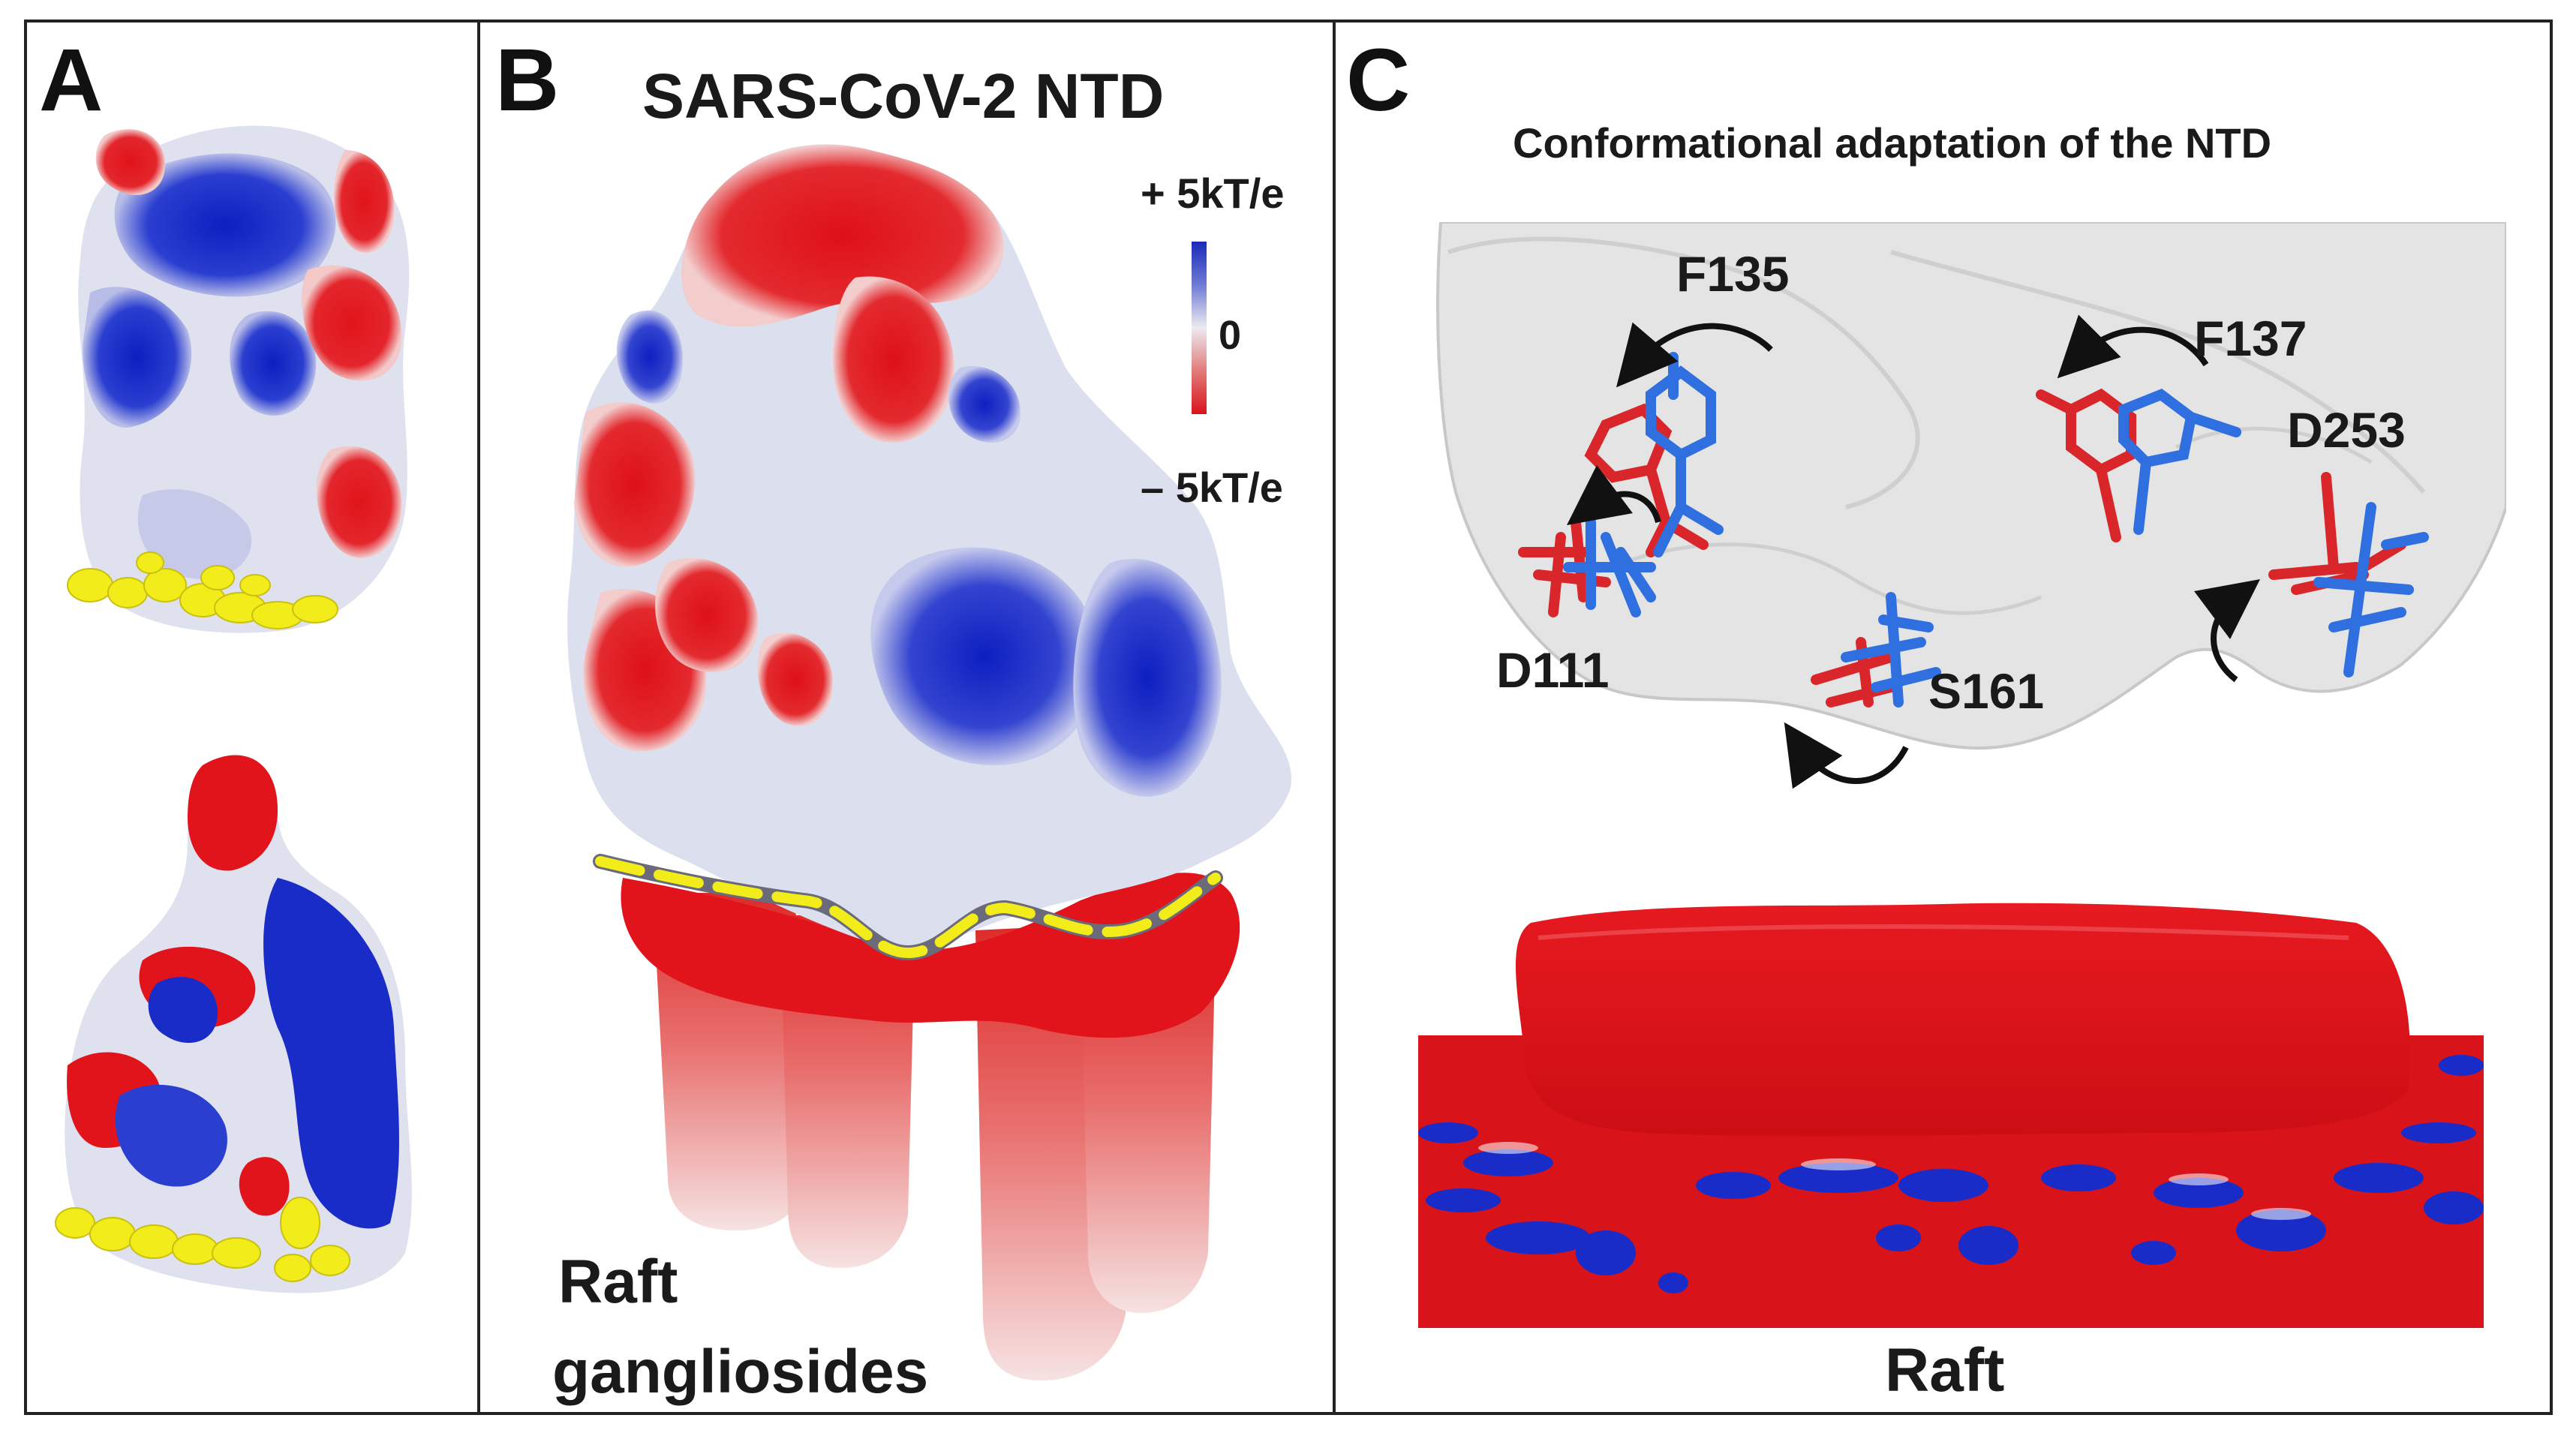  Describe the element at coordinates (1212, 487) in the screenshot. I see `colorbar-bottom-label: – 5kT/e` at that location.